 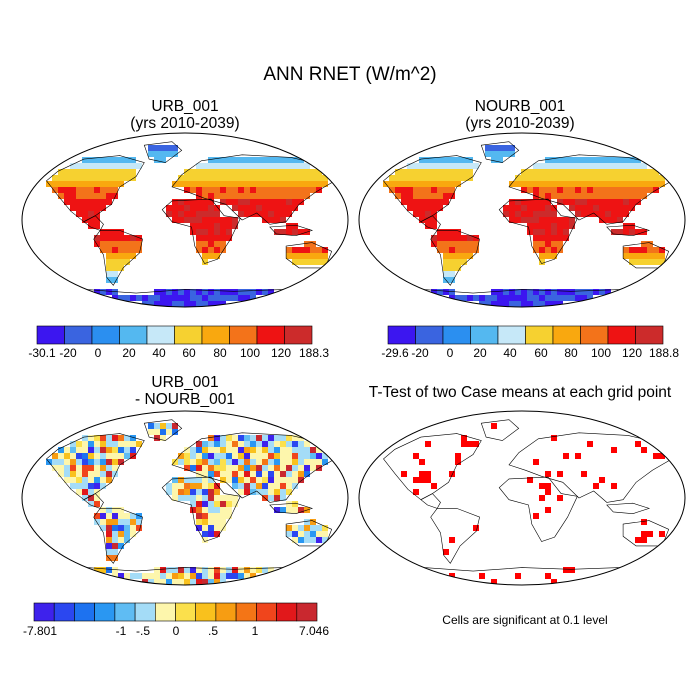 What do you see at coordinates (185, 106) in the screenshot?
I see `panel-1-title-line1: URB_001` at bounding box center [185, 106].